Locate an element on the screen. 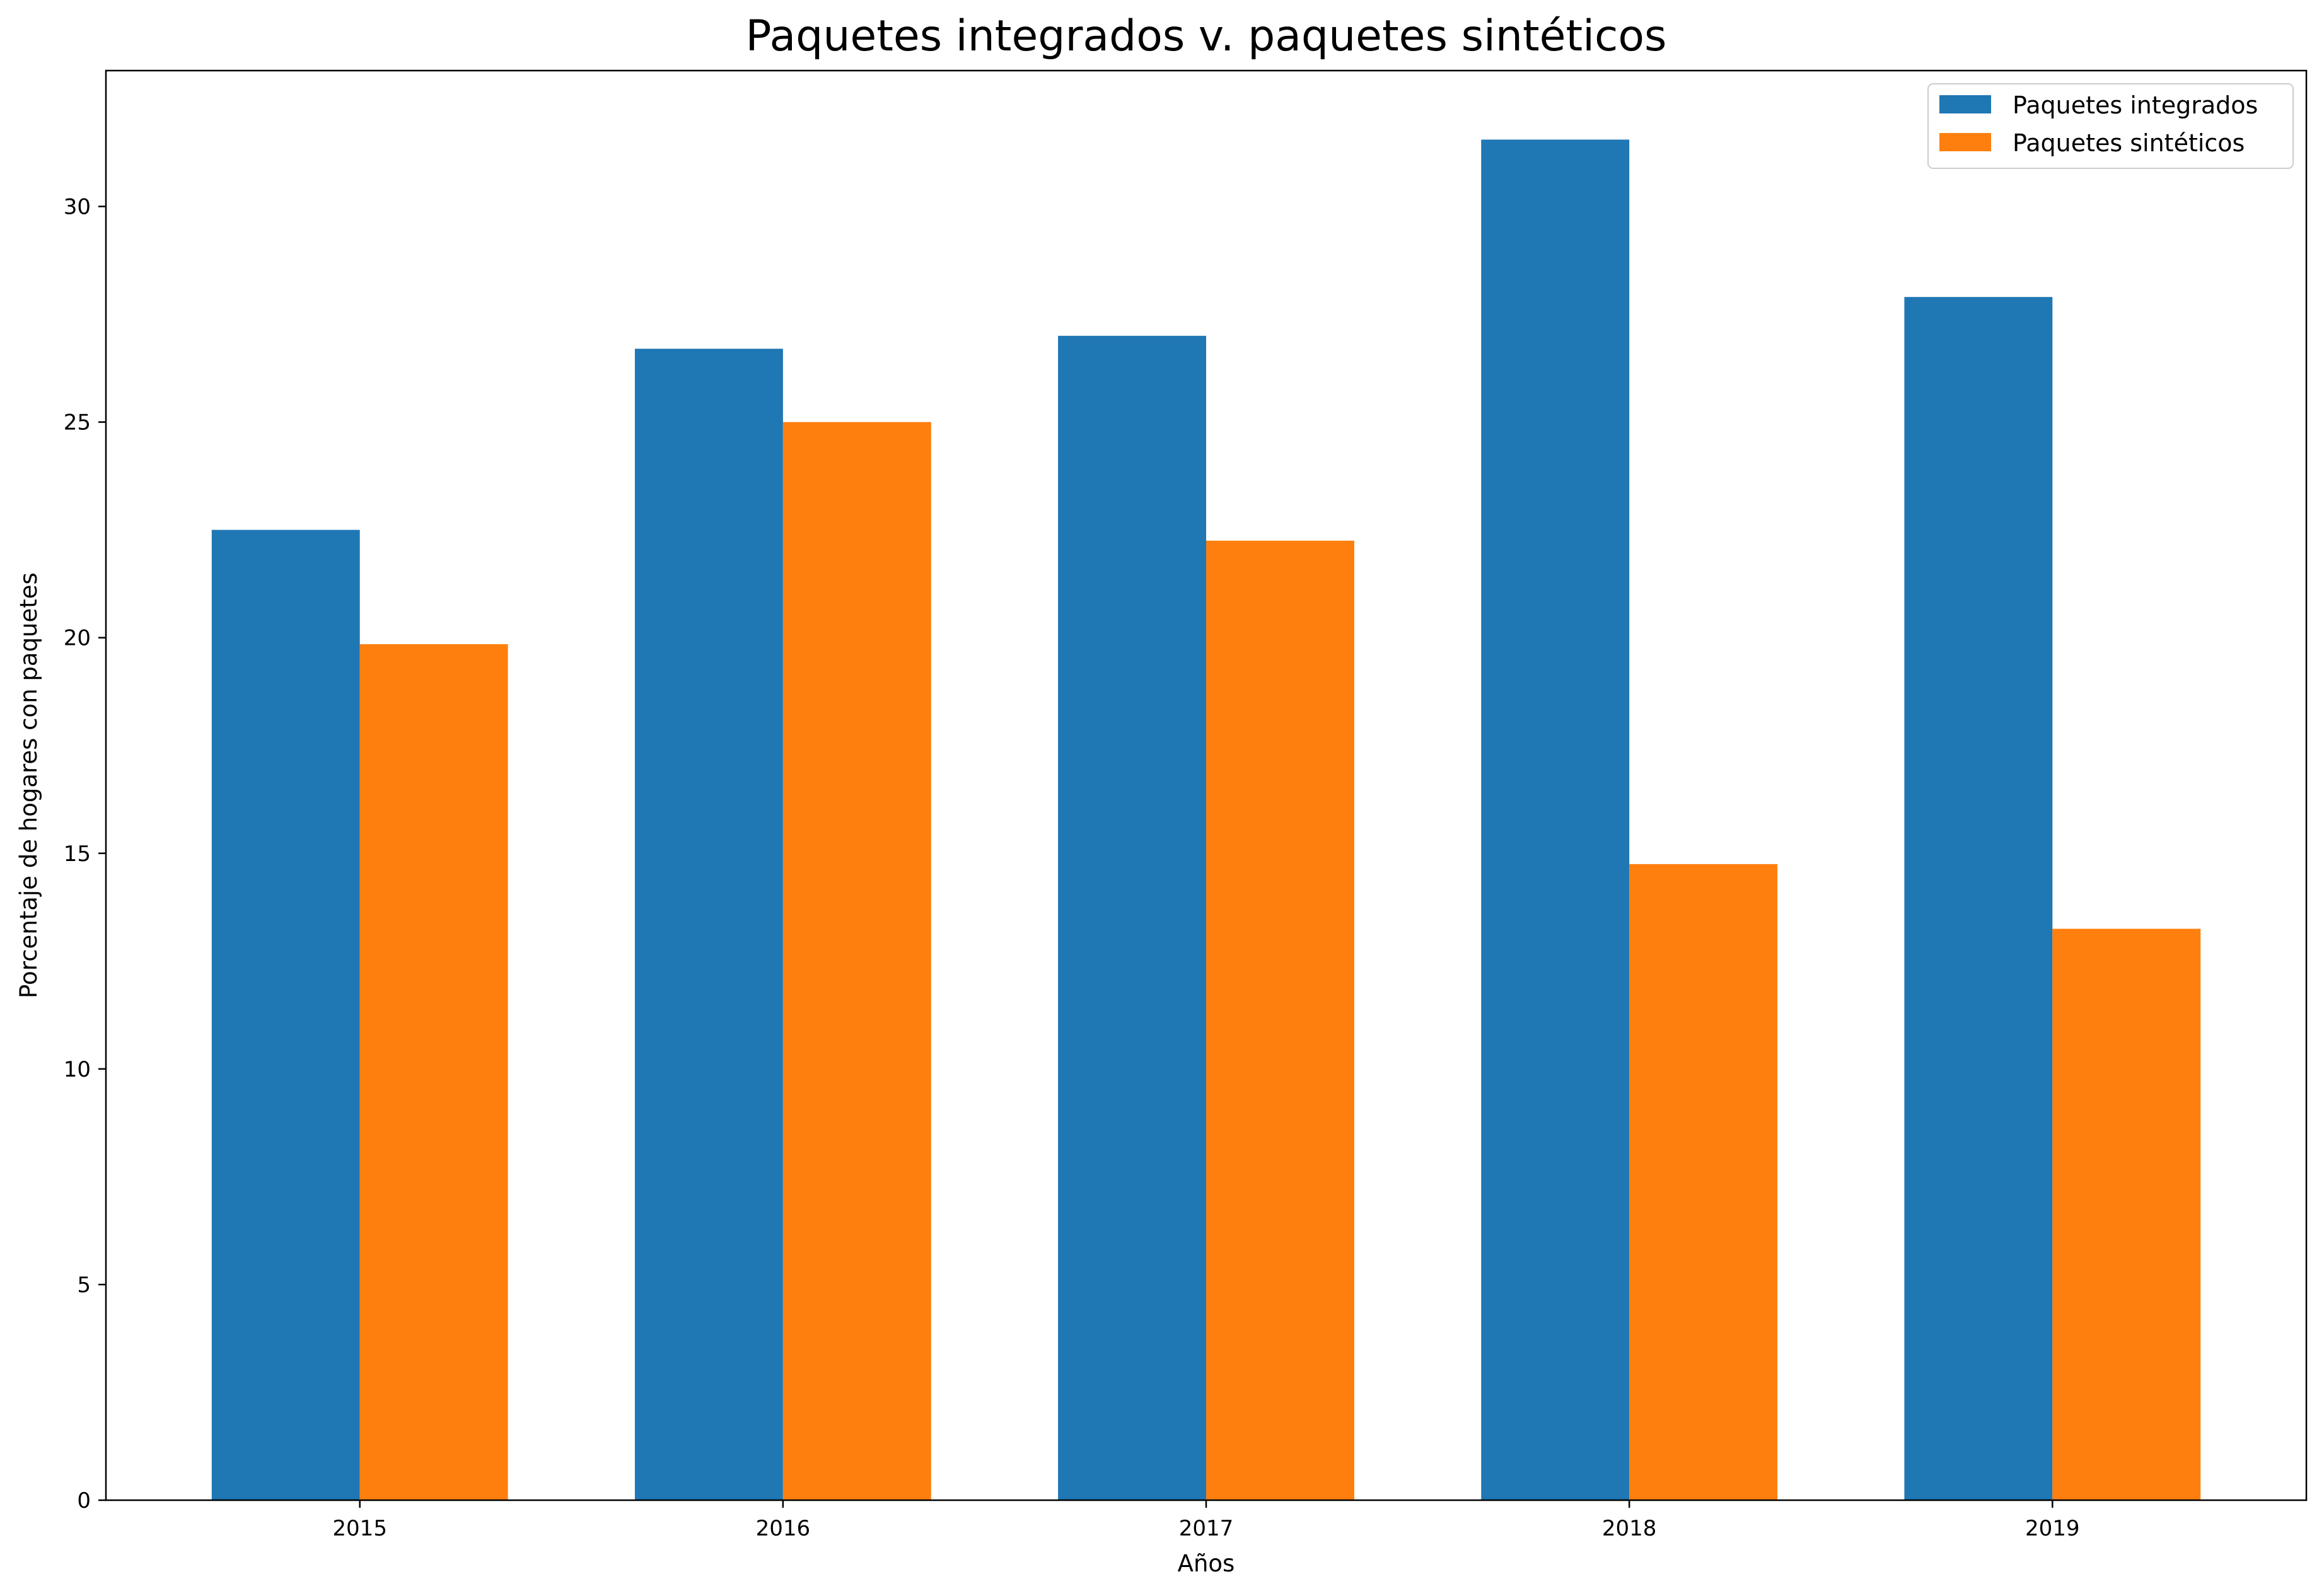 The image size is (2324, 1596). y-tick-label: 0 is located at coordinates (84, 1500).